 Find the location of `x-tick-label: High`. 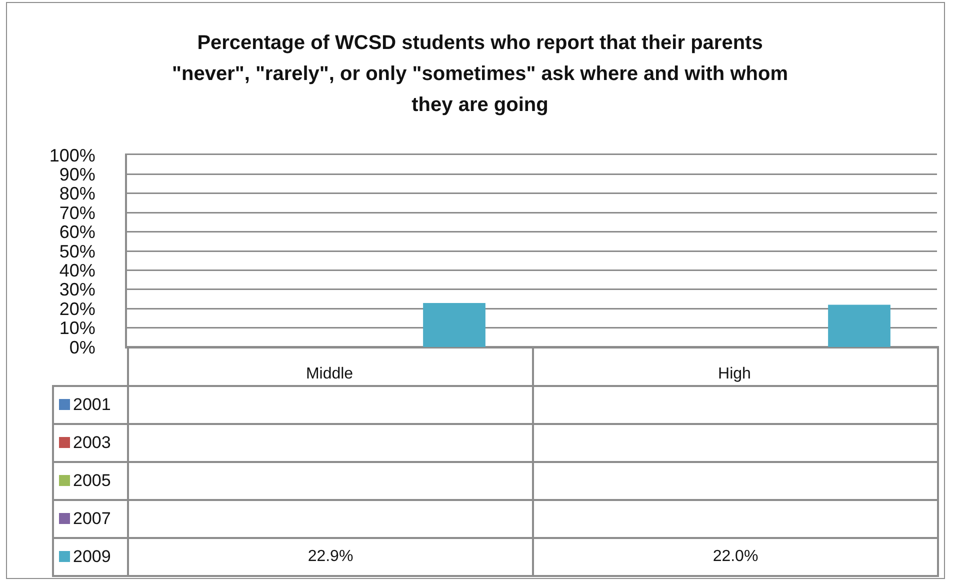

x-tick-label: High is located at coordinates (734, 374).